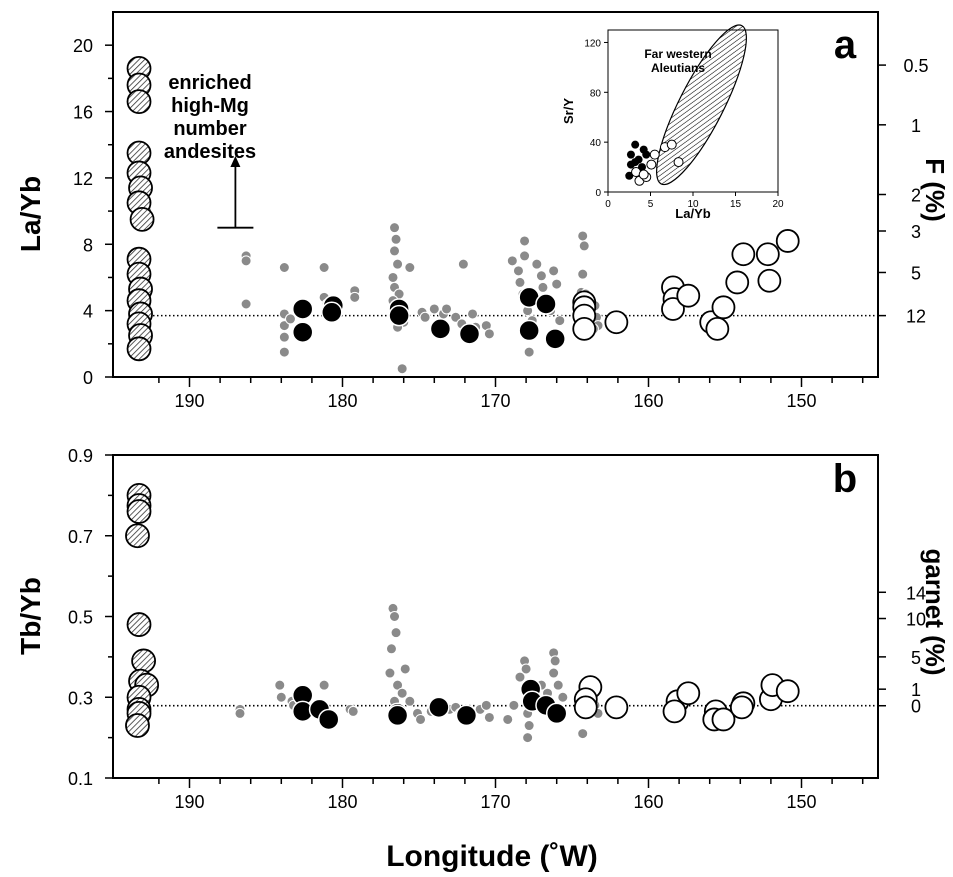 The width and height of the screenshot is (953, 877). What do you see at coordinates (80, 698) in the screenshot?
I see `y-tick-label: 0.3` at bounding box center [80, 698].